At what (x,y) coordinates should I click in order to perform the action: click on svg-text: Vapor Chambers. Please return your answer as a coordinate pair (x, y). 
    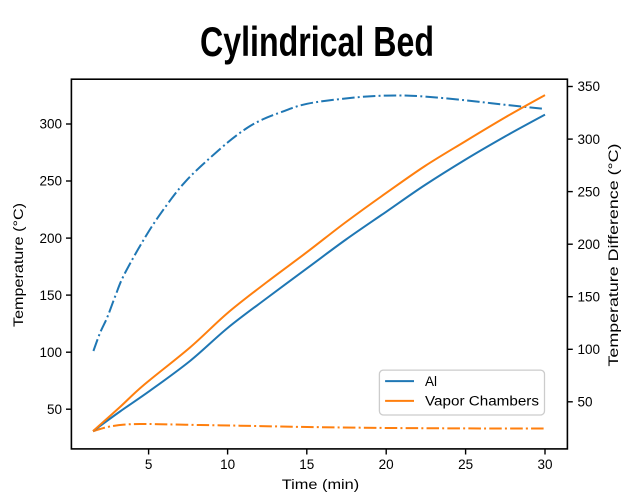
    Looking at the image, I should click on (482, 401).